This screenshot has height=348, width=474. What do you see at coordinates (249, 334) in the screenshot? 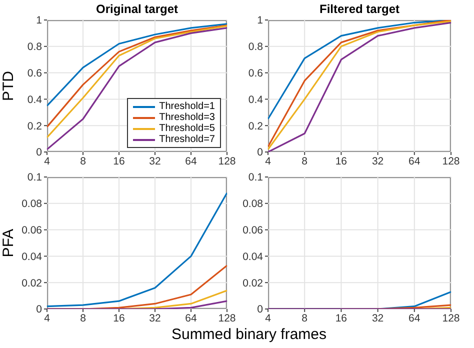
I see `x-axis-title: Summed binary frames` at bounding box center [249, 334].